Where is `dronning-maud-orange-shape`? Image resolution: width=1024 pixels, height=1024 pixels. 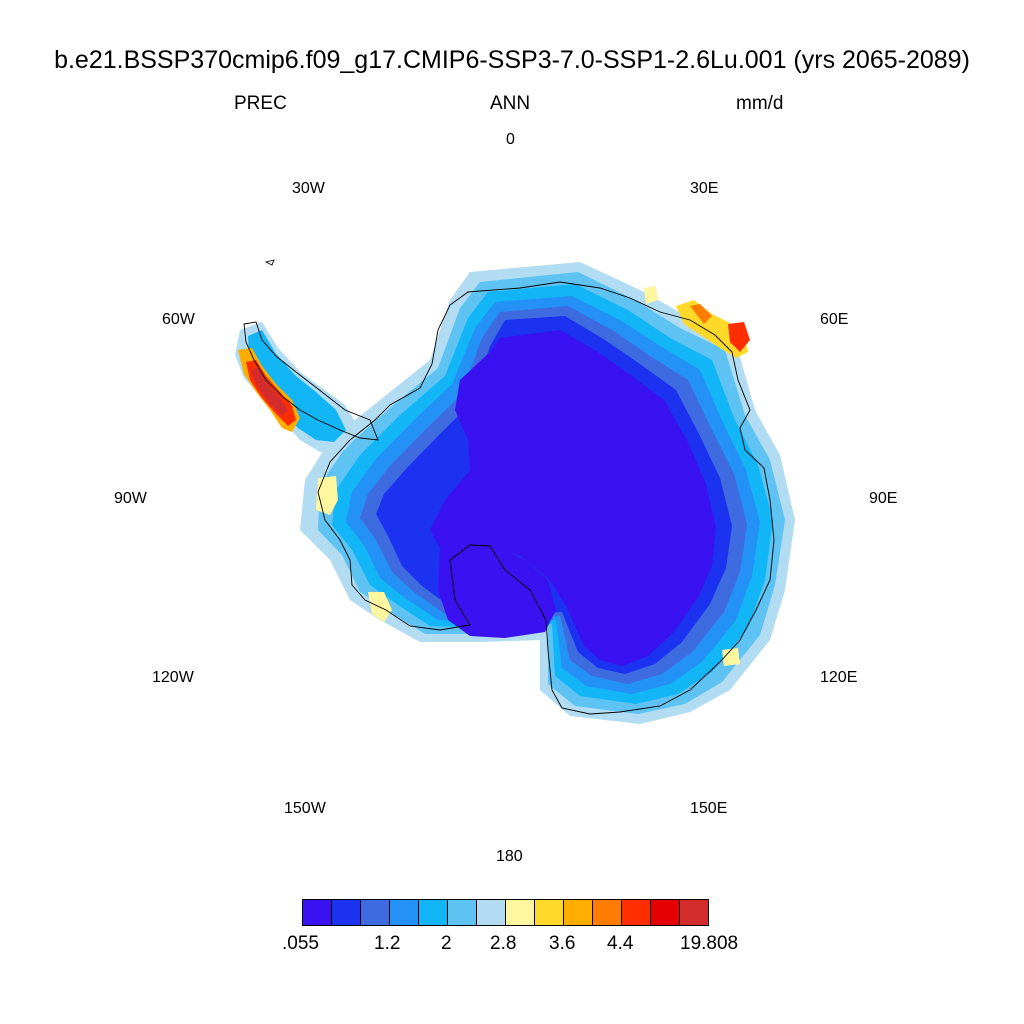
dronning-maud-orange-shape is located at coordinates (701, 314).